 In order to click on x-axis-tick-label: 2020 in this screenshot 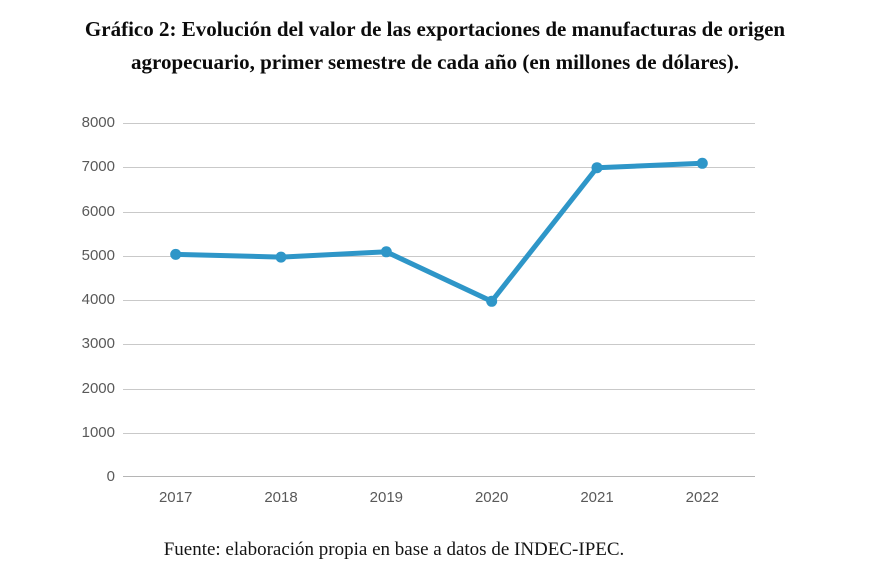, I will do `click(491, 497)`.